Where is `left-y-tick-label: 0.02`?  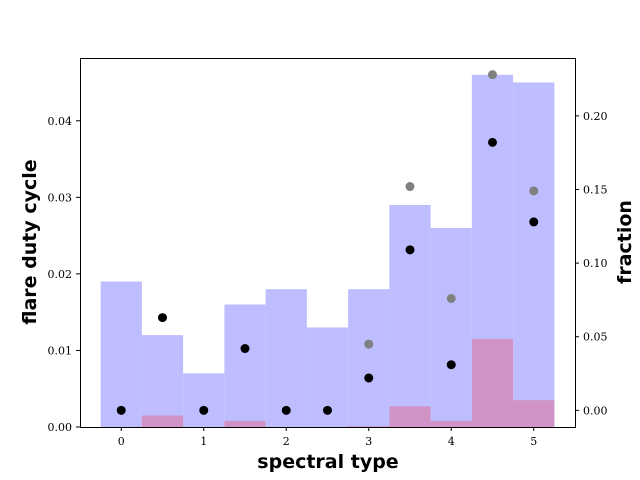
left-y-tick-label: 0.02 is located at coordinates (60, 274).